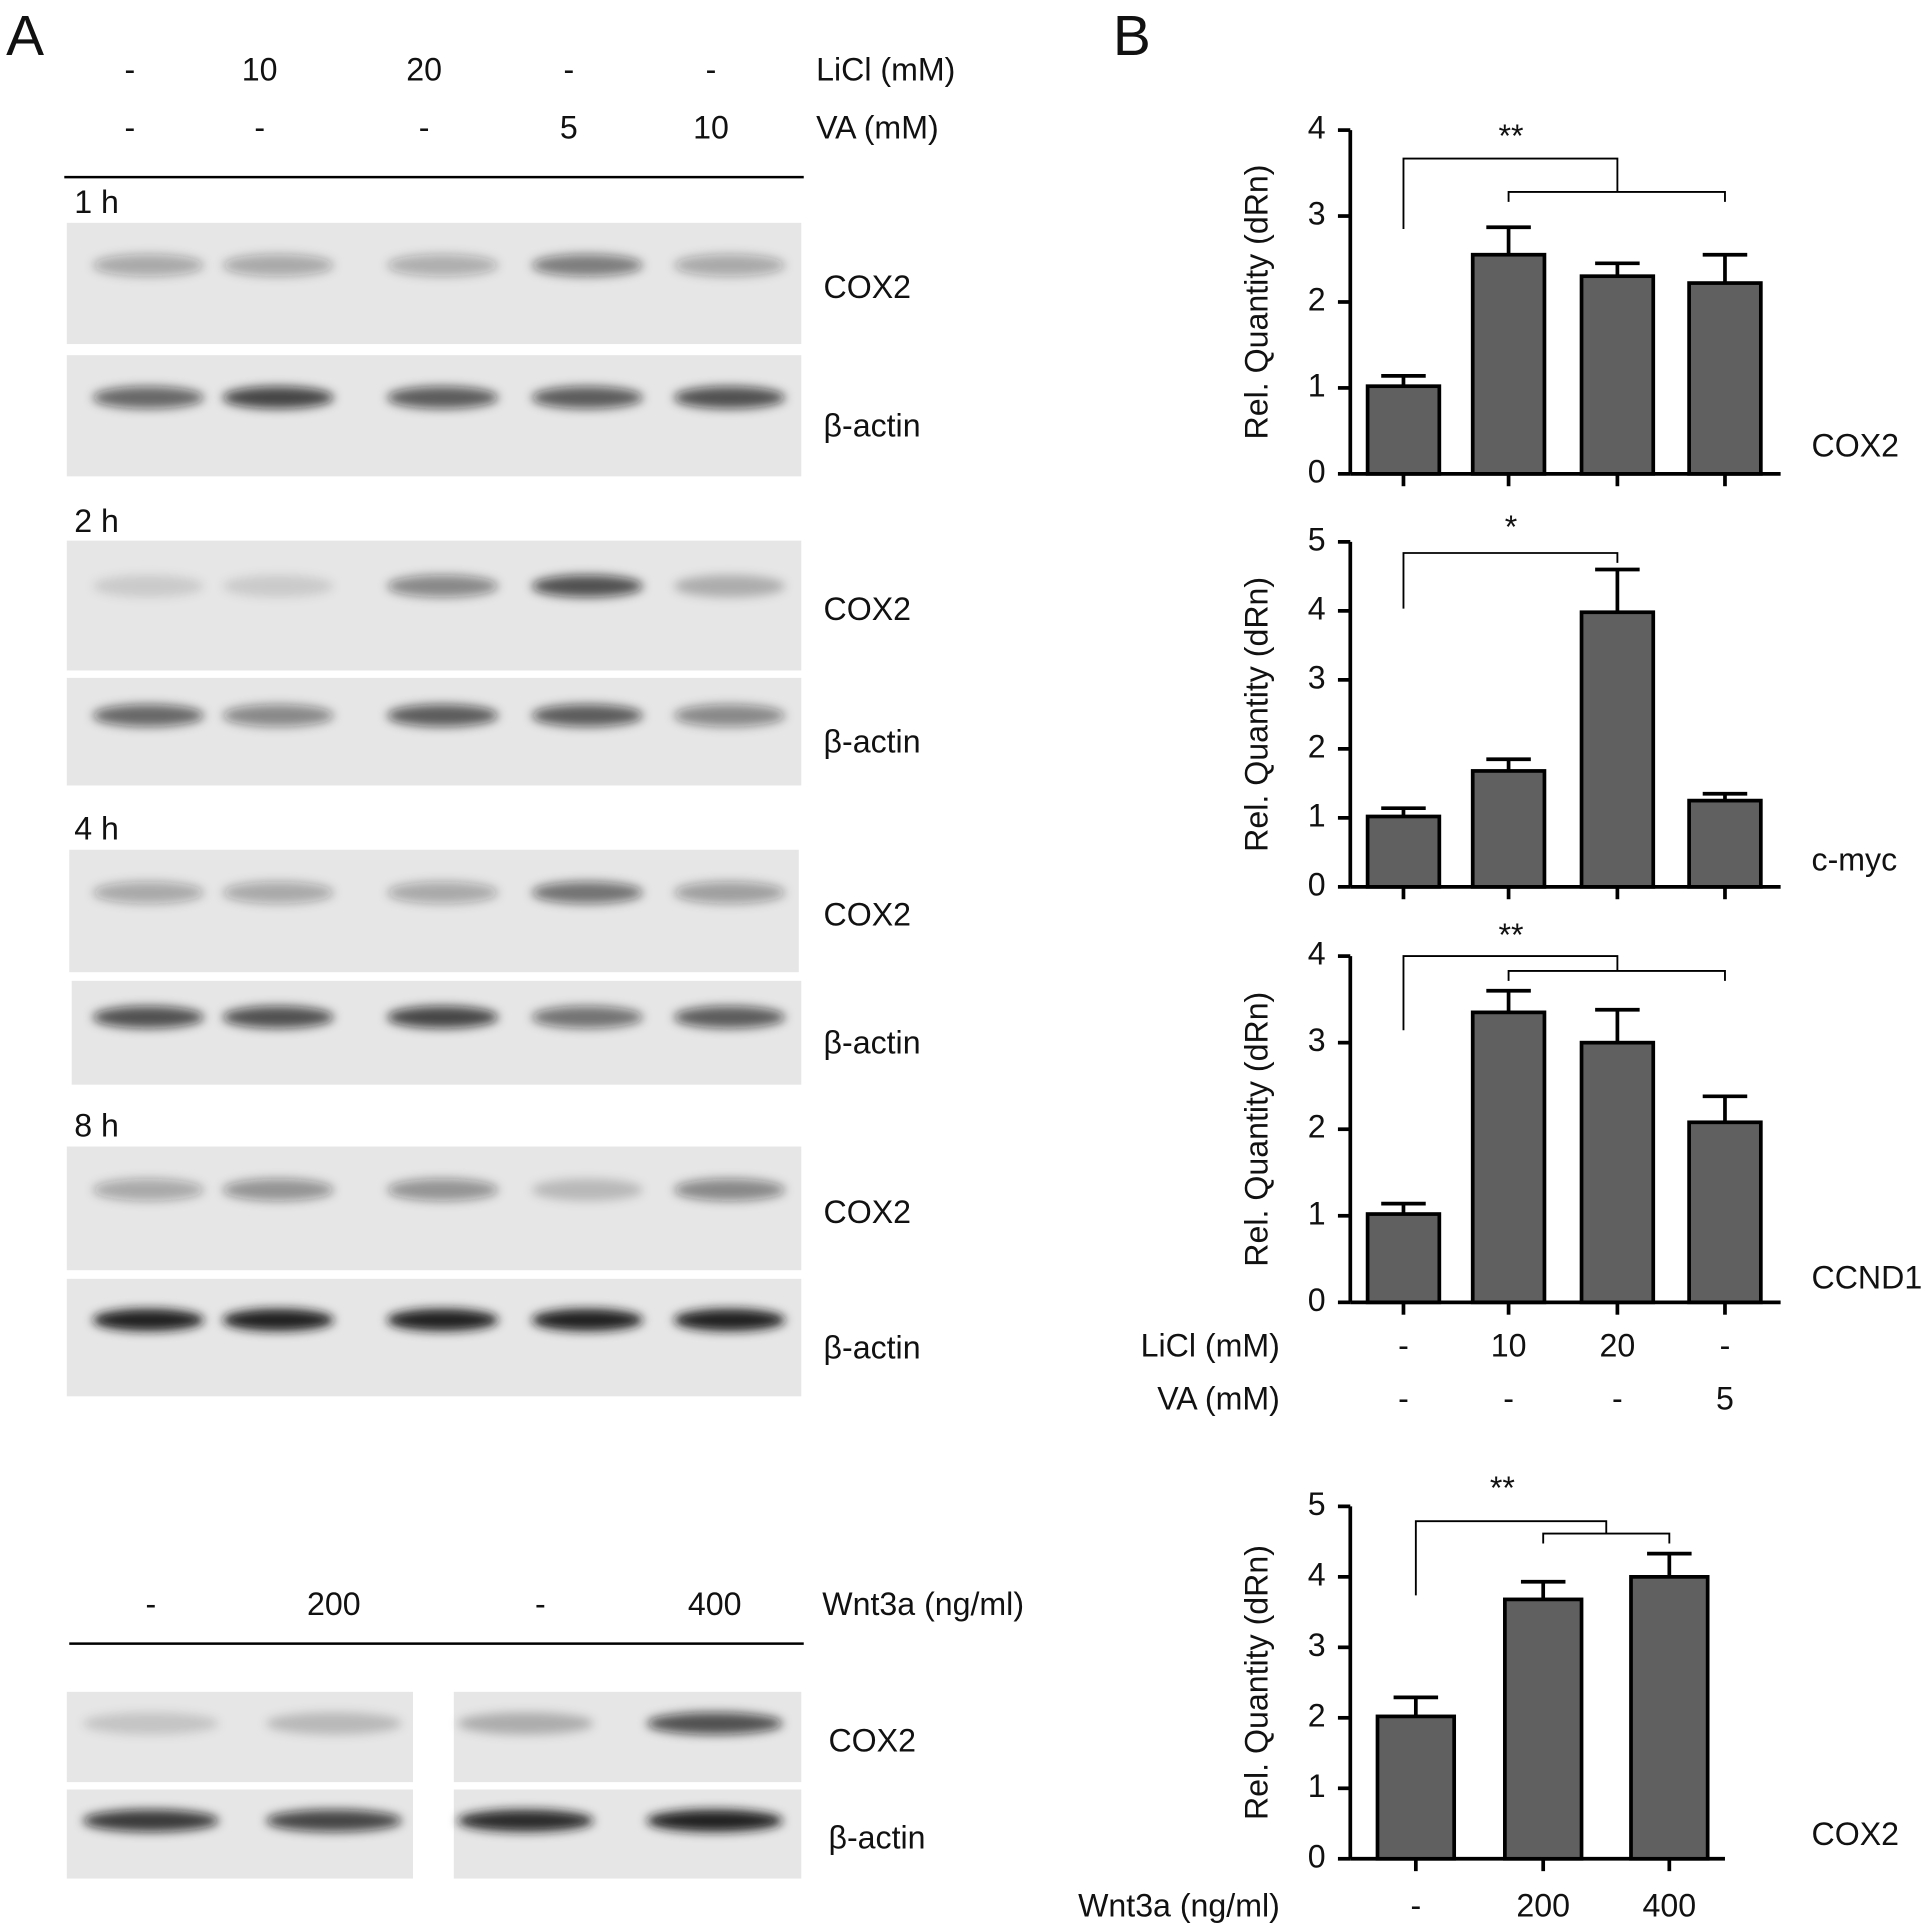 This screenshot has width=1929, height=1932. I want to click on gene-label: c-myc, so click(1855, 860).